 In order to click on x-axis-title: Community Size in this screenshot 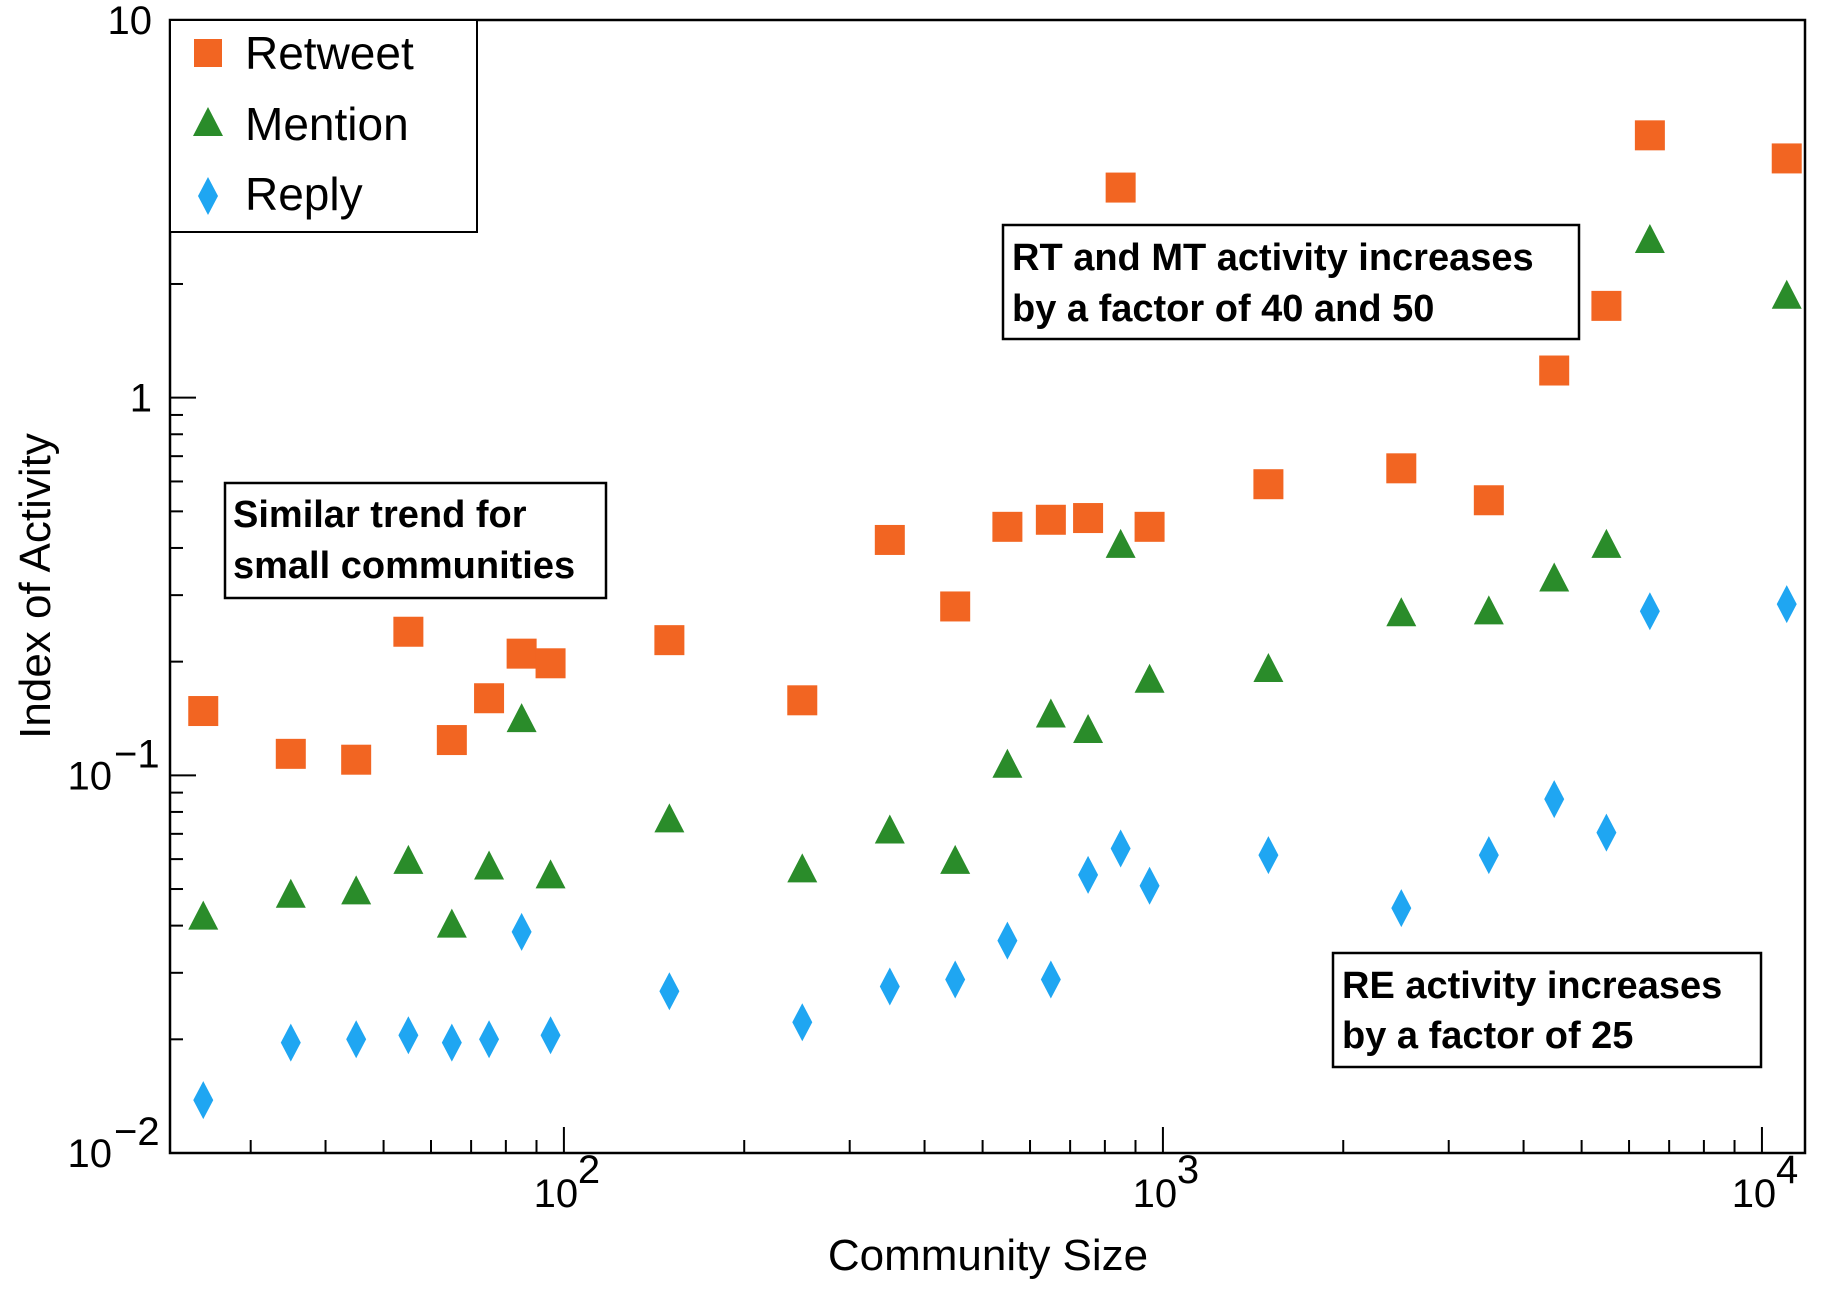, I will do `click(988, 1255)`.